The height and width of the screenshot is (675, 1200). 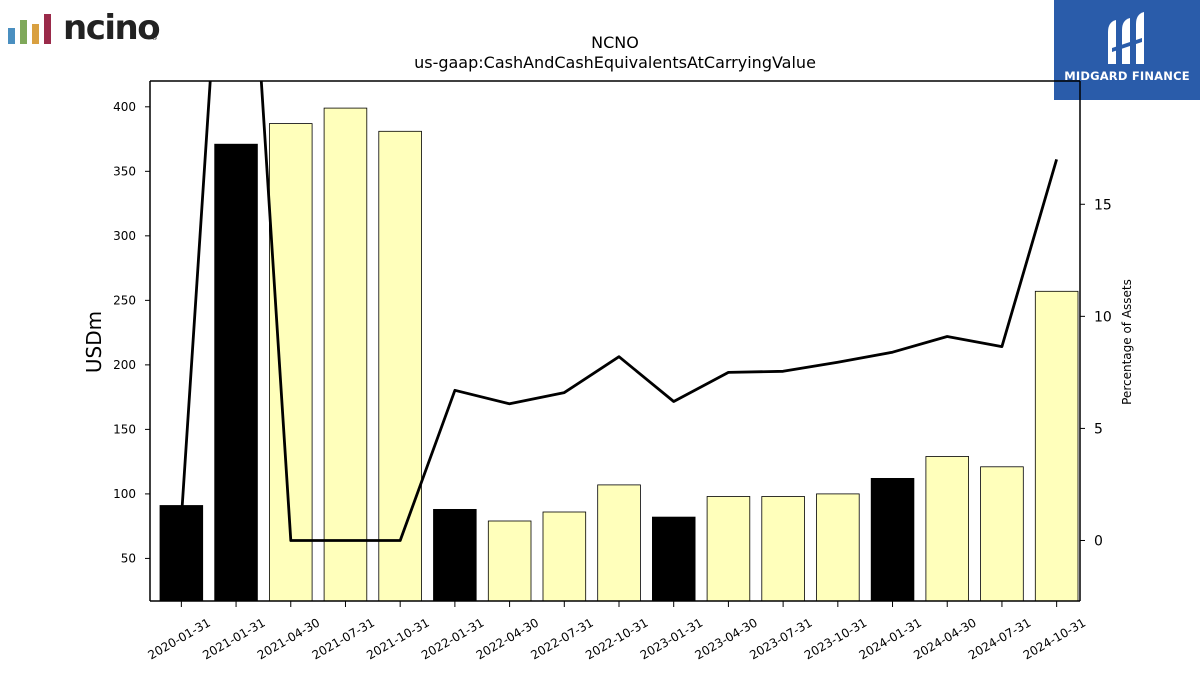 I want to click on chart-title: NCNO, so click(x=615, y=42).